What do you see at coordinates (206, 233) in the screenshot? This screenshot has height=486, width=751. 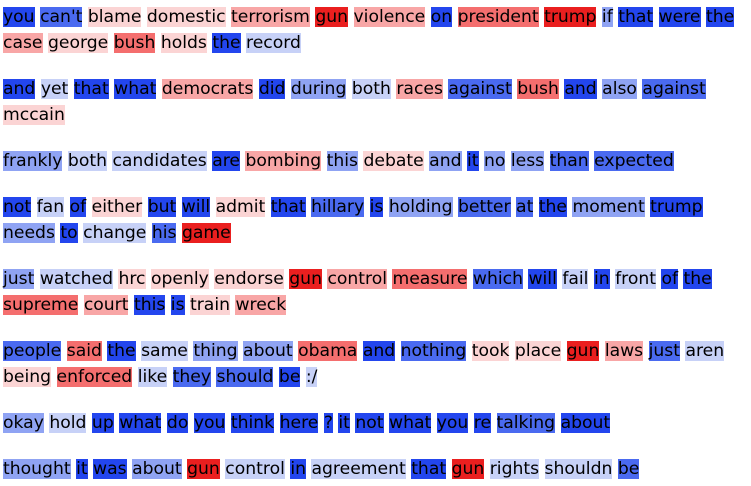 I see `token: game` at bounding box center [206, 233].